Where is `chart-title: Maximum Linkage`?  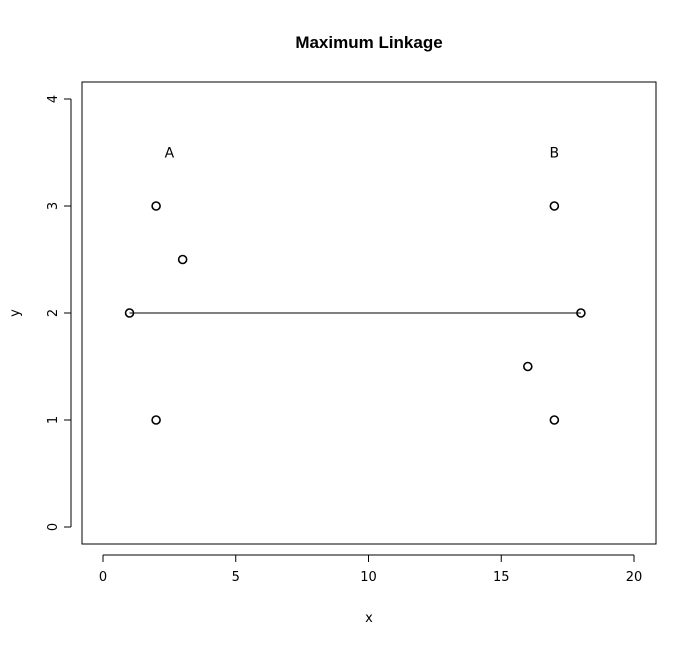
chart-title: Maximum Linkage is located at coordinates (368, 42).